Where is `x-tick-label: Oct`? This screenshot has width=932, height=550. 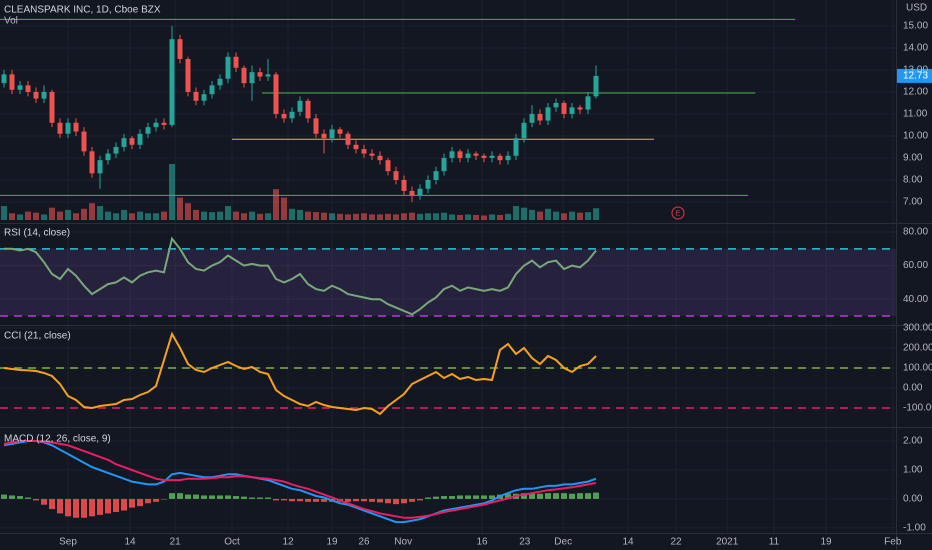 x-tick-label: Oct is located at coordinates (232, 542).